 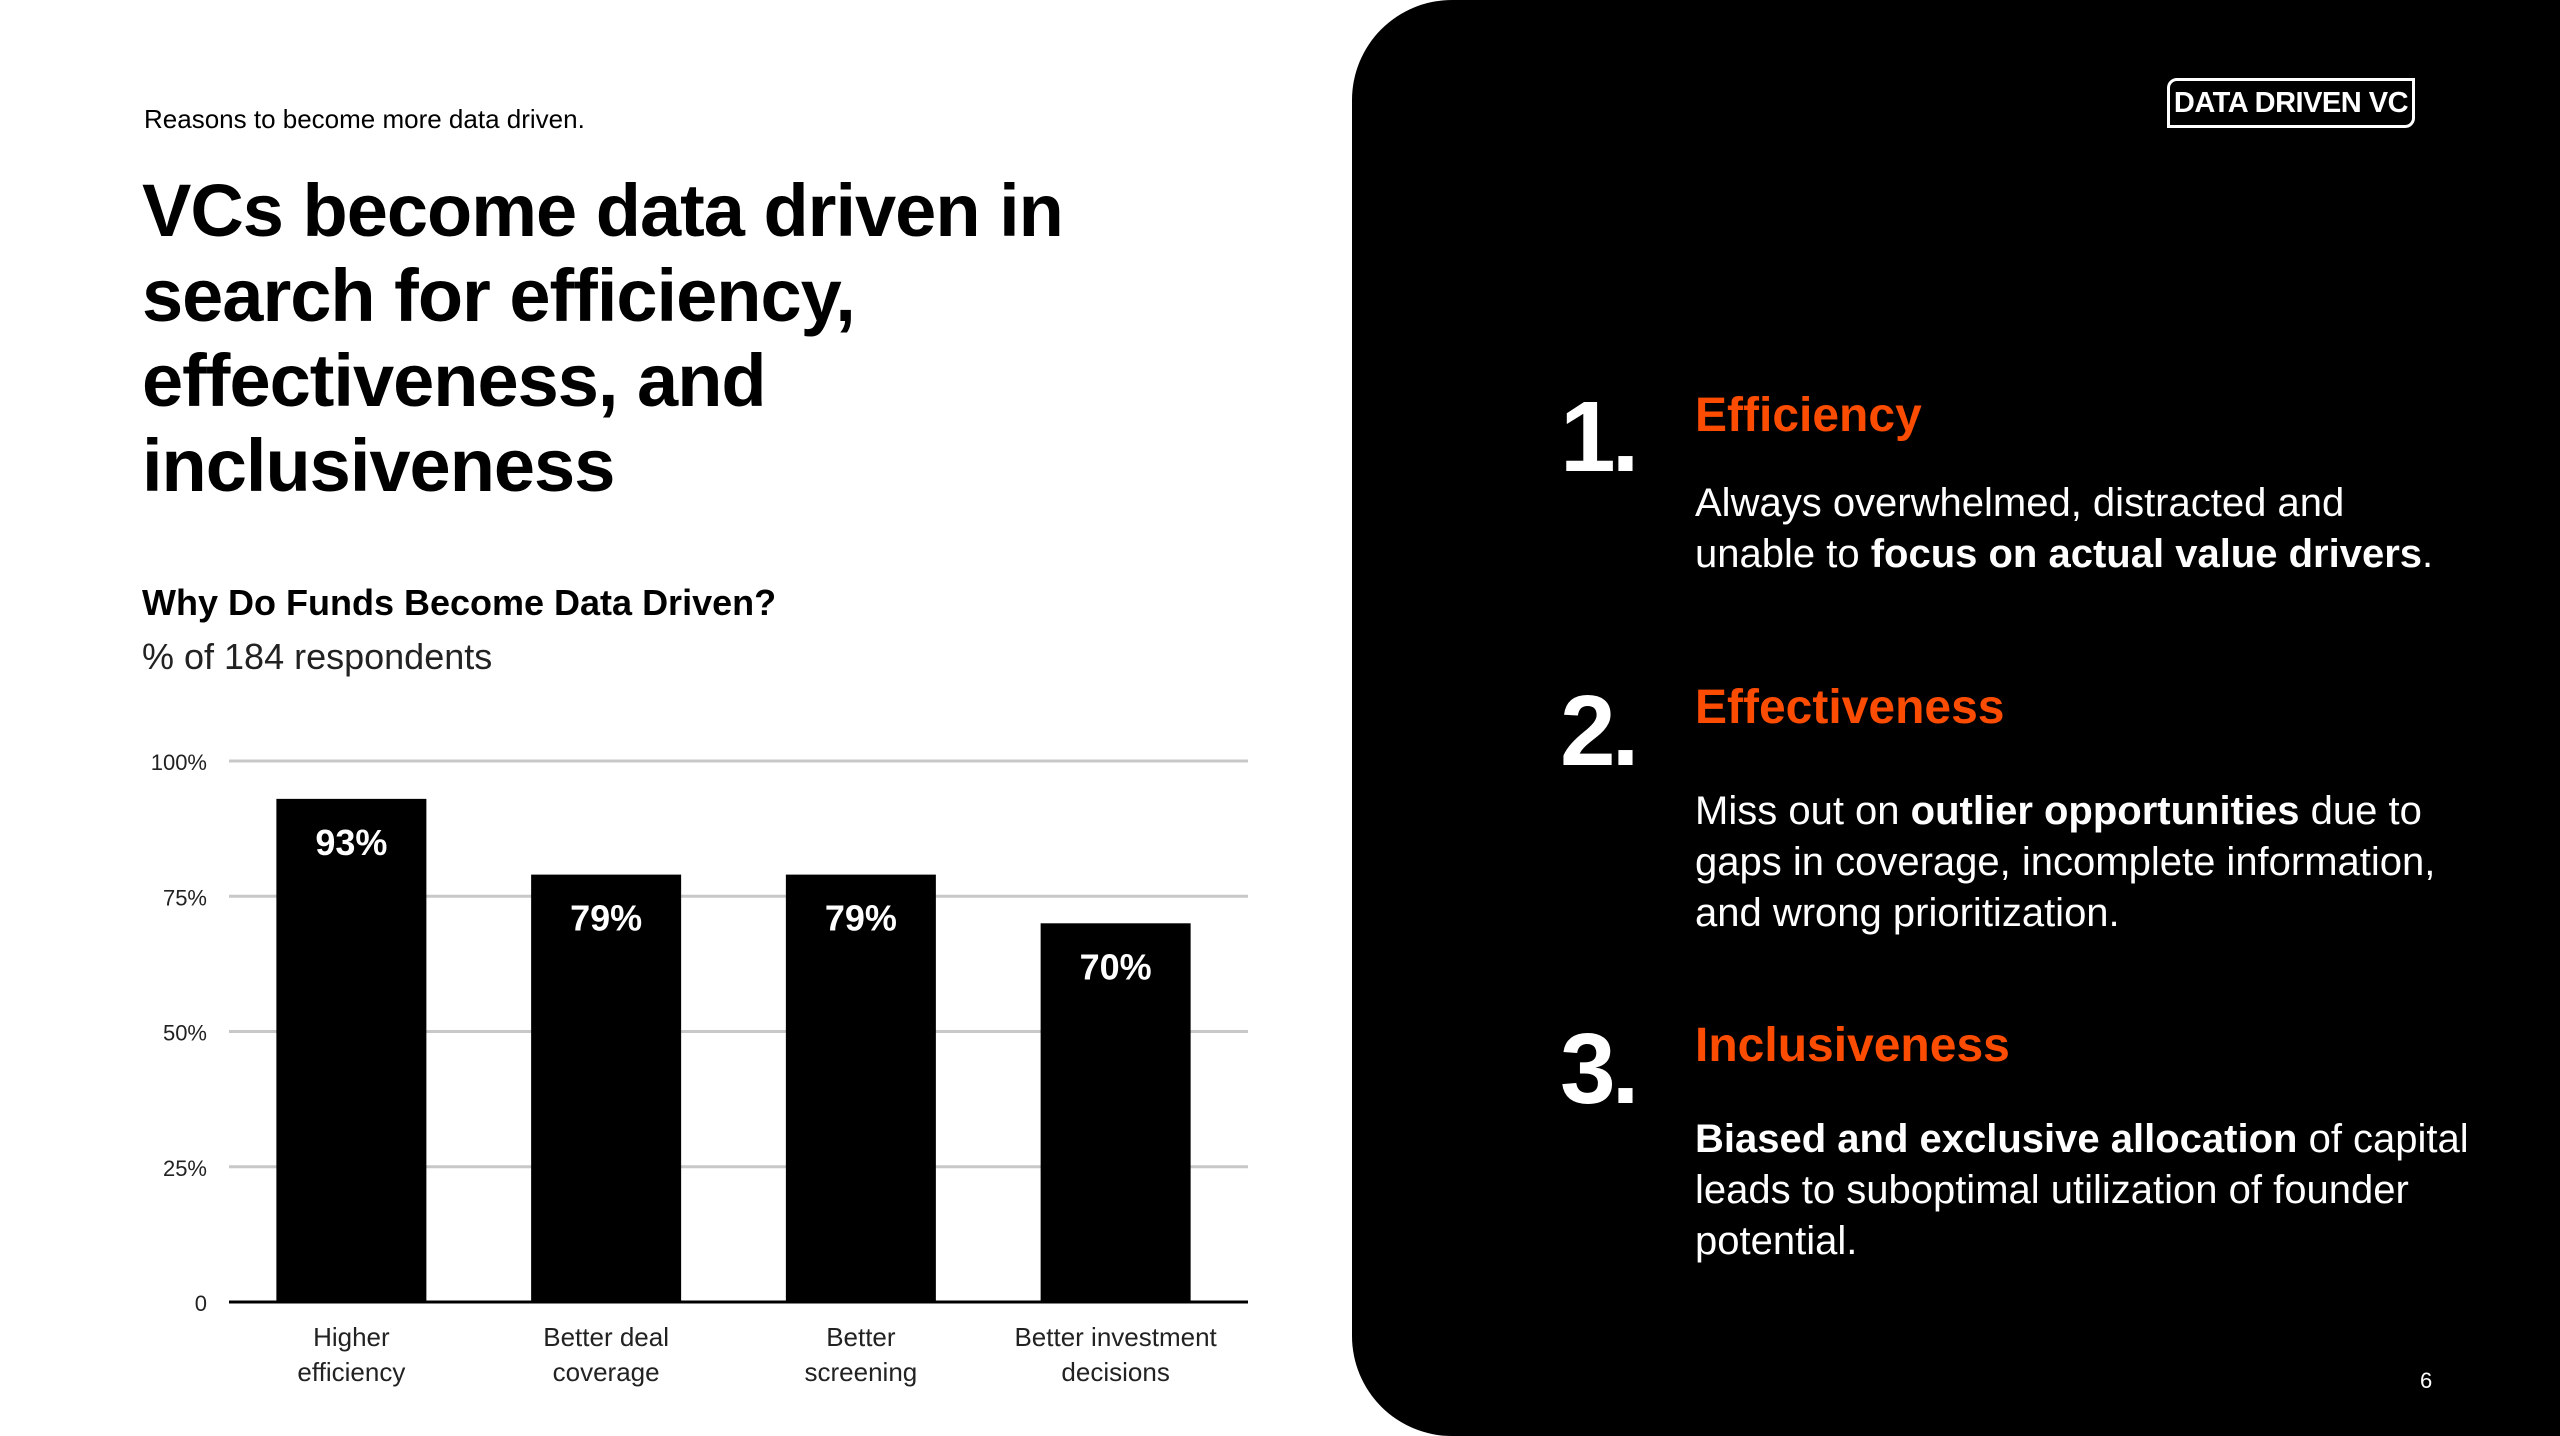 What do you see at coordinates (606, 1372) in the screenshot?
I see `x-tick-label: coverage` at bounding box center [606, 1372].